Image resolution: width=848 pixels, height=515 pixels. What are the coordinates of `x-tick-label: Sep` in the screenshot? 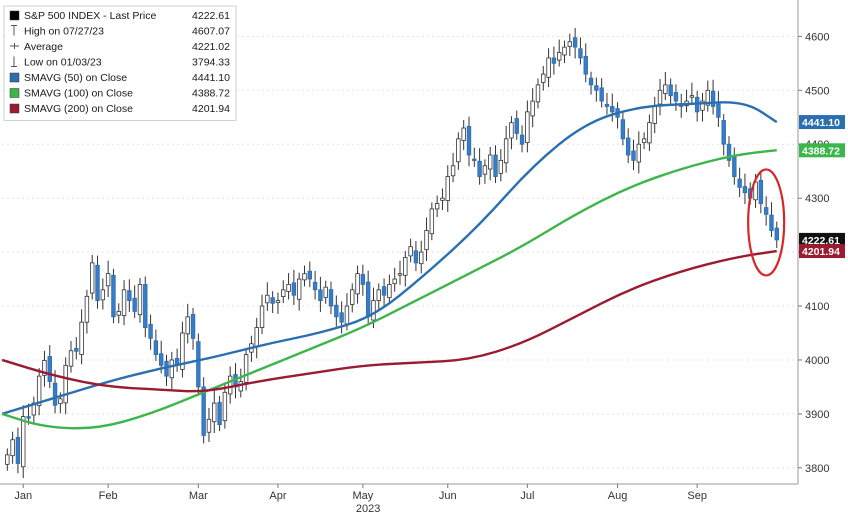 It's located at (697, 496).